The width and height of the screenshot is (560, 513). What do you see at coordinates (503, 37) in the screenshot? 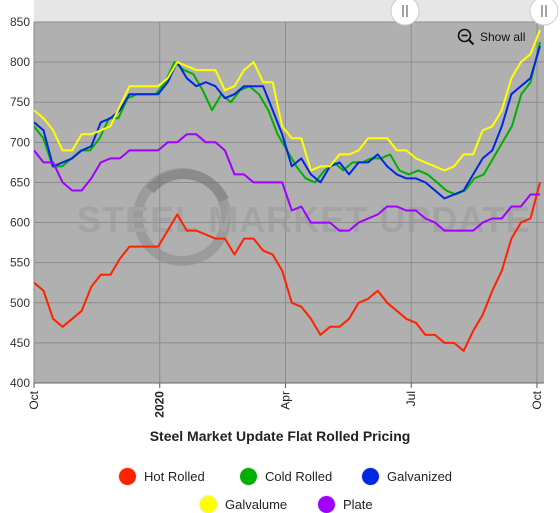
I see `show-all-label: Show all` at bounding box center [503, 37].